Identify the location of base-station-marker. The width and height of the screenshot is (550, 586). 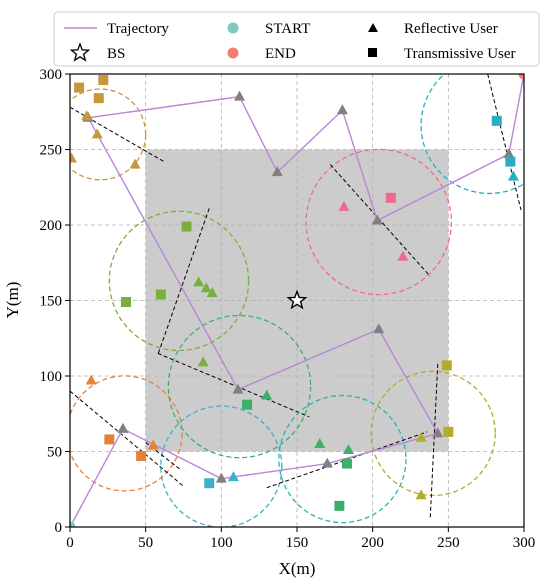
(297, 299).